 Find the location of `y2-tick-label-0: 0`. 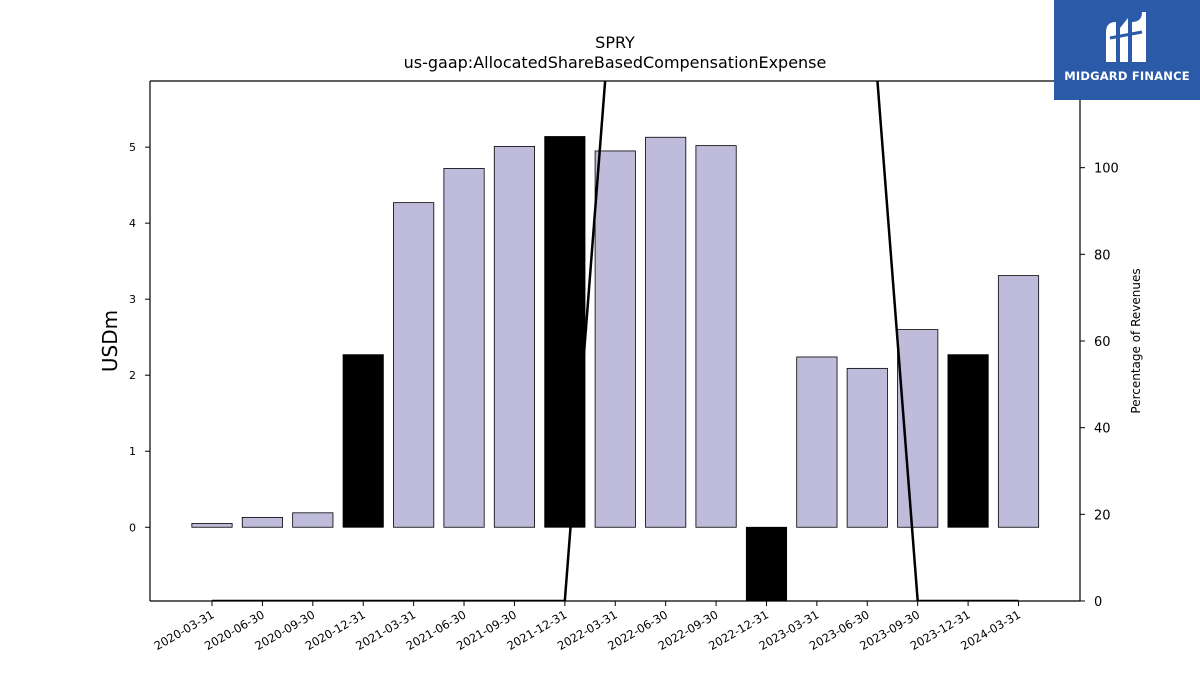

y2-tick-label-0: 0 is located at coordinates (1098, 602).